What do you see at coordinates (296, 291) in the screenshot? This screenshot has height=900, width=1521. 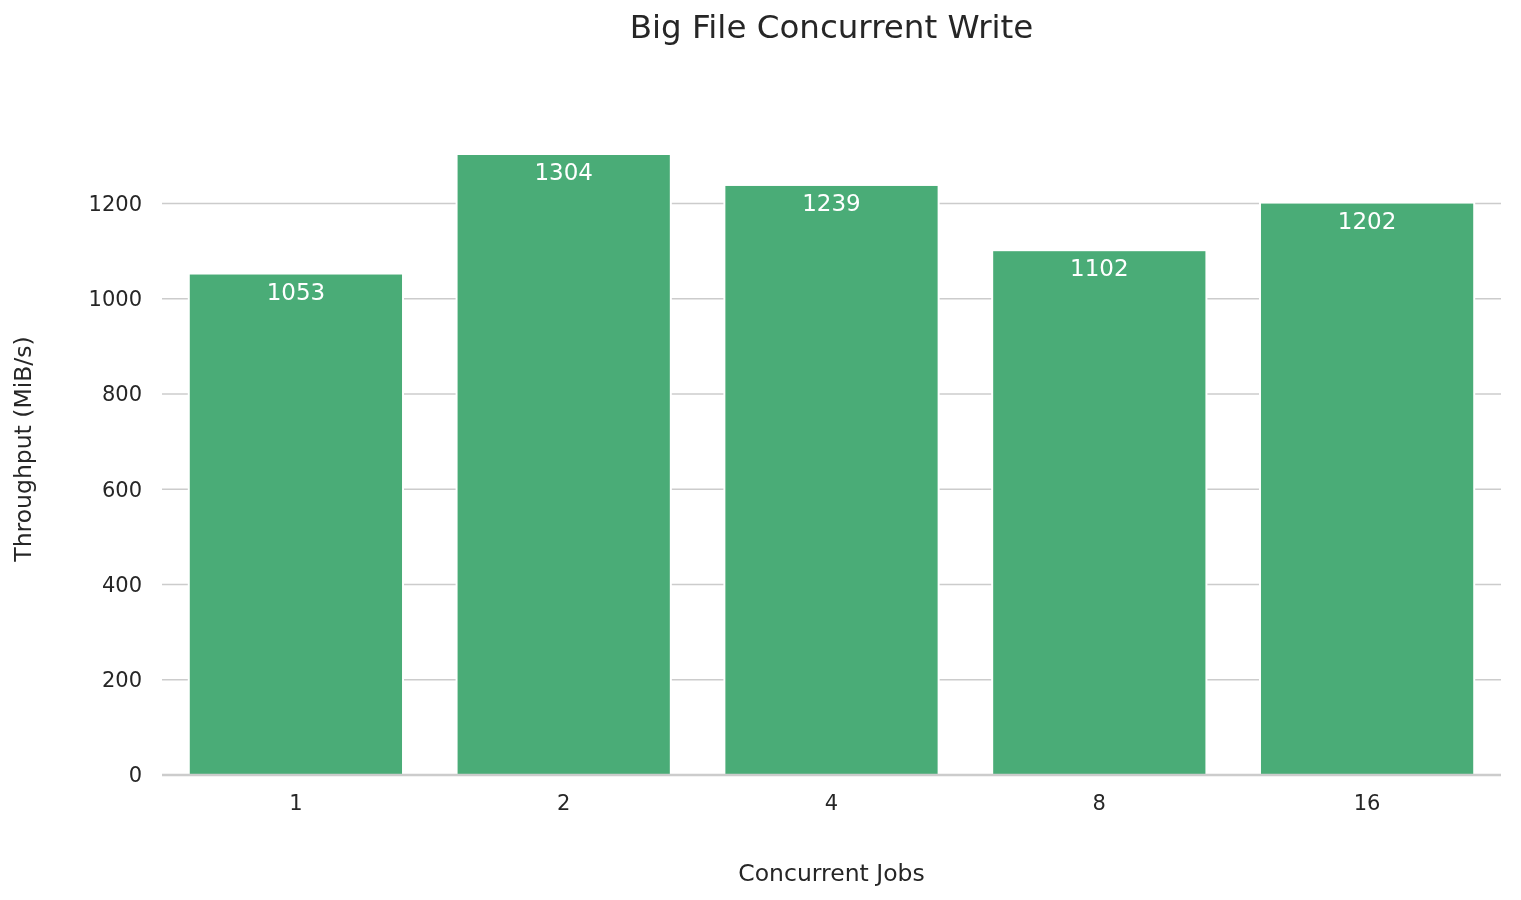 I see `data-label: 1053` at bounding box center [296, 291].